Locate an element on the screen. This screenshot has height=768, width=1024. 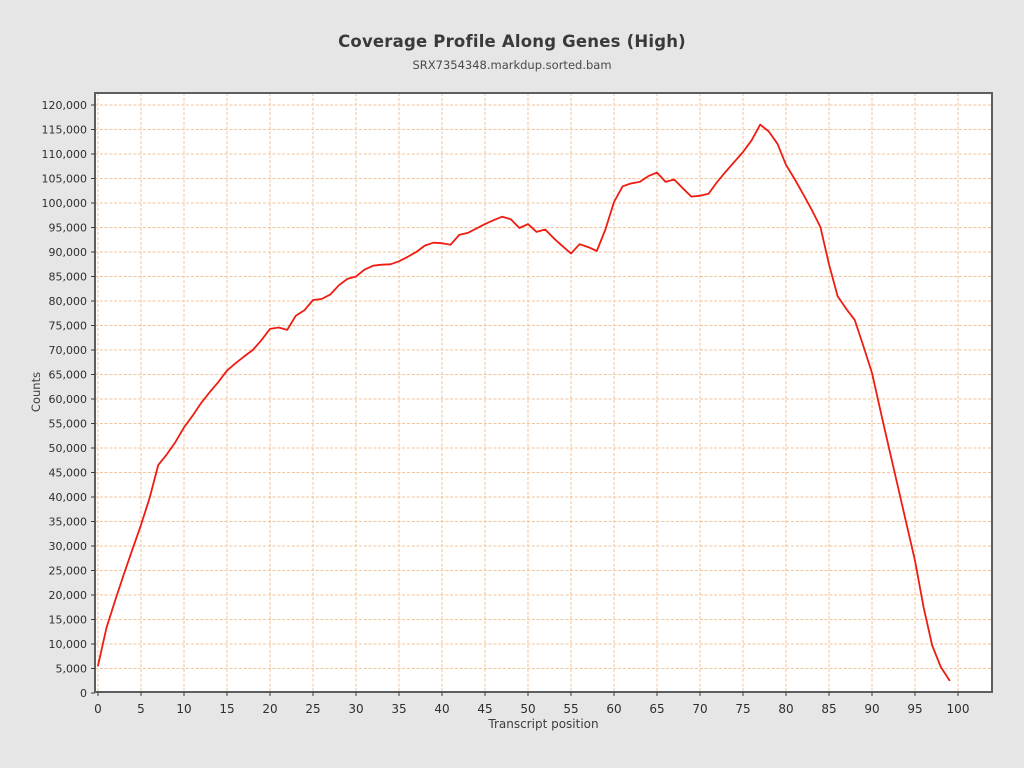
svg-text: 85,000 is located at coordinates (68, 277).